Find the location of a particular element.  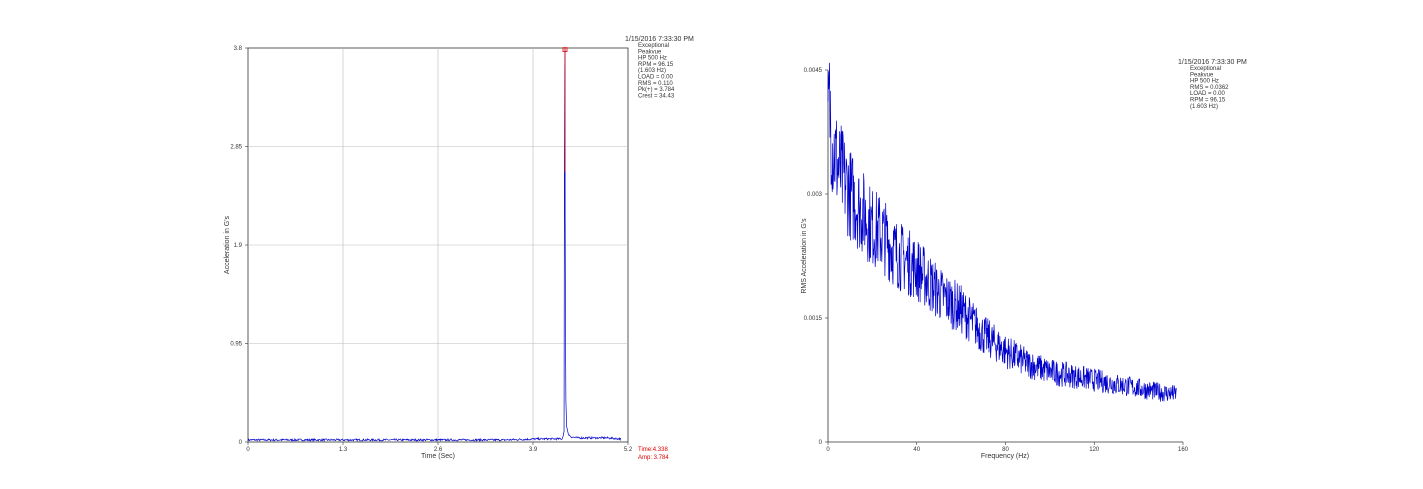

spectrum-info-line: RMS = 0.0362 is located at coordinates (1209, 88).